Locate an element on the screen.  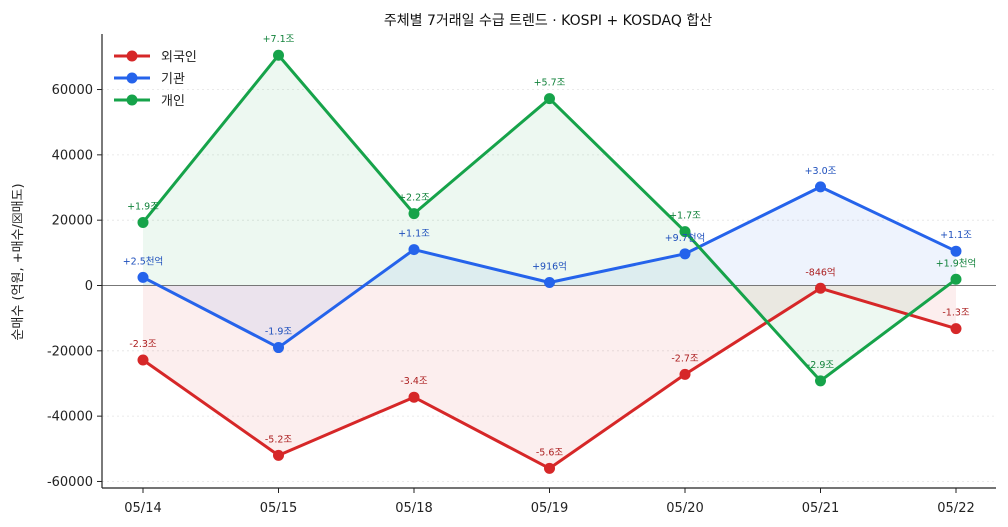
x-tick-label: 05/19 is located at coordinates (549, 508).